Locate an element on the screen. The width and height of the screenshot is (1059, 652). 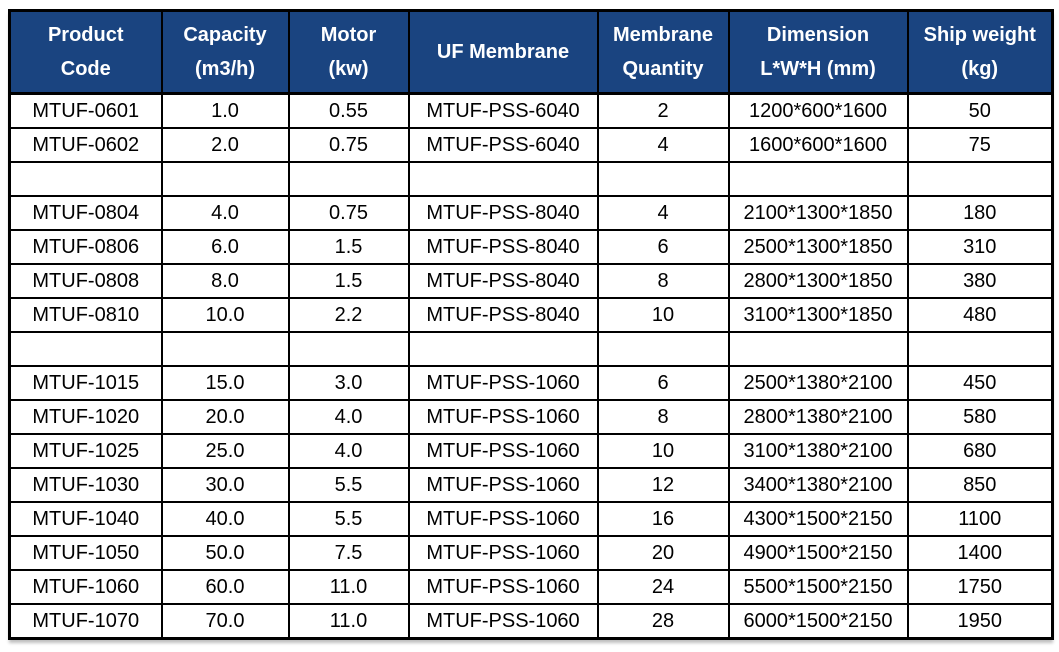
table-cell: 680 is located at coordinates (980, 451).